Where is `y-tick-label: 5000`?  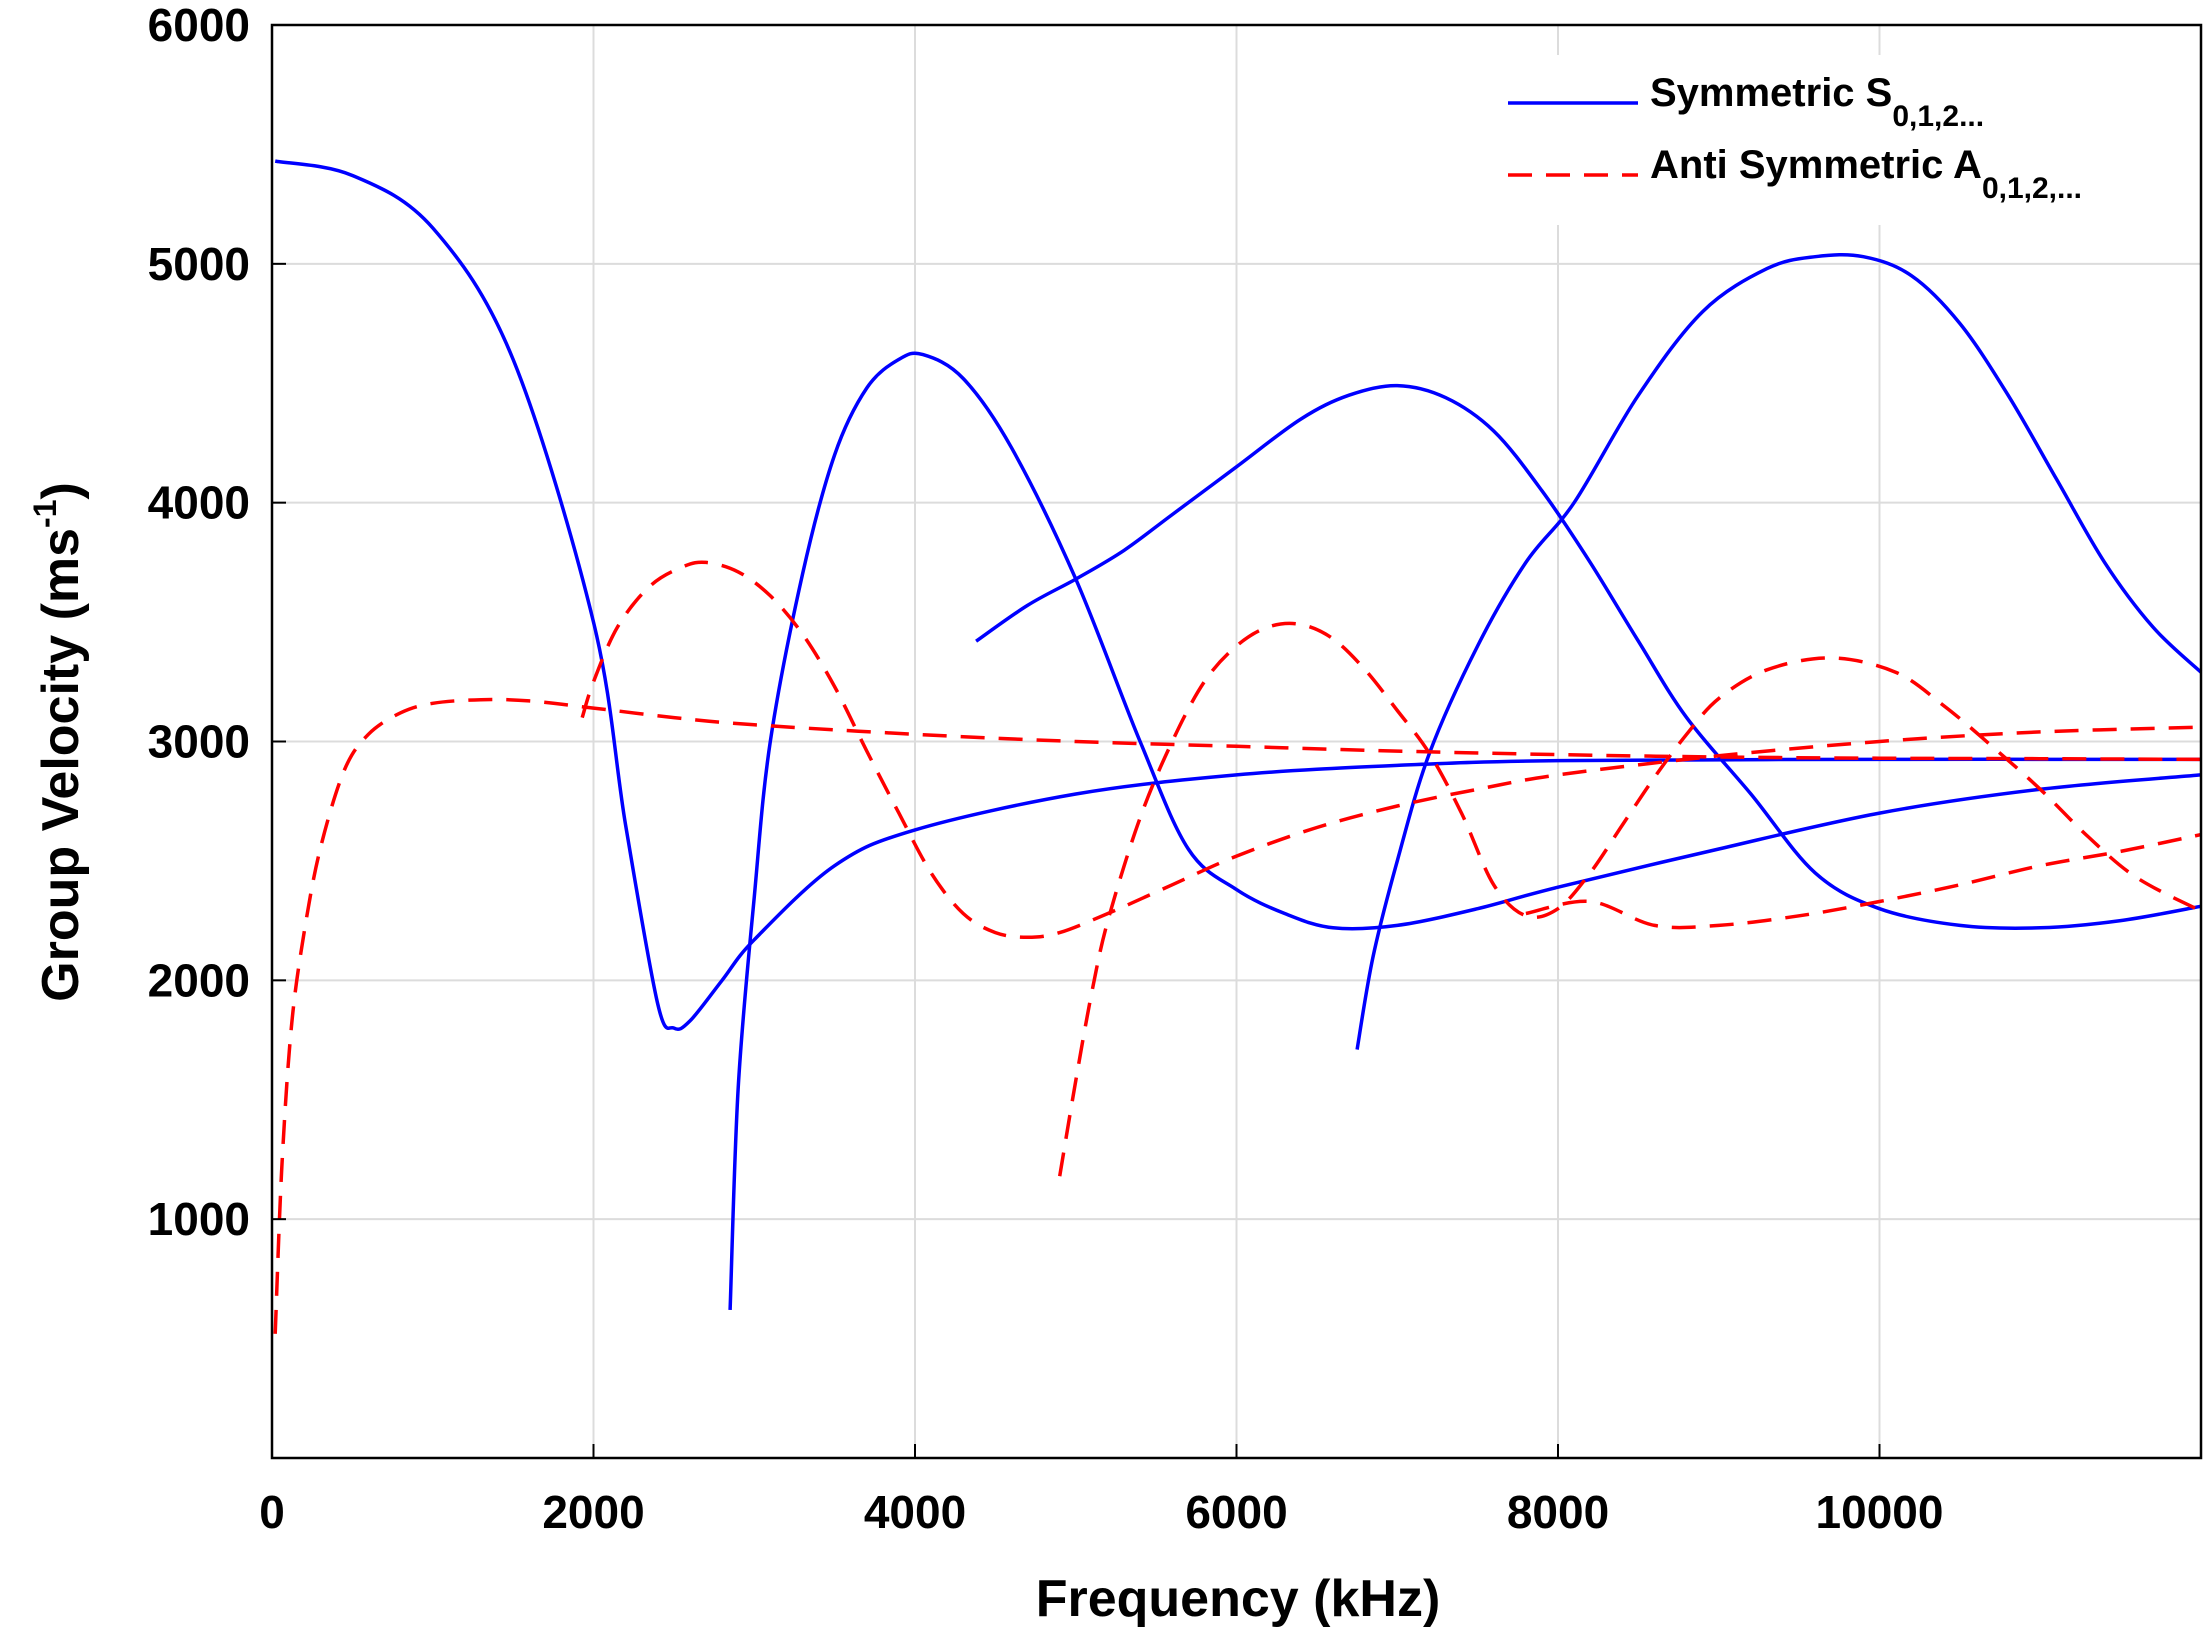 y-tick-label: 5000 is located at coordinates (199, 264).